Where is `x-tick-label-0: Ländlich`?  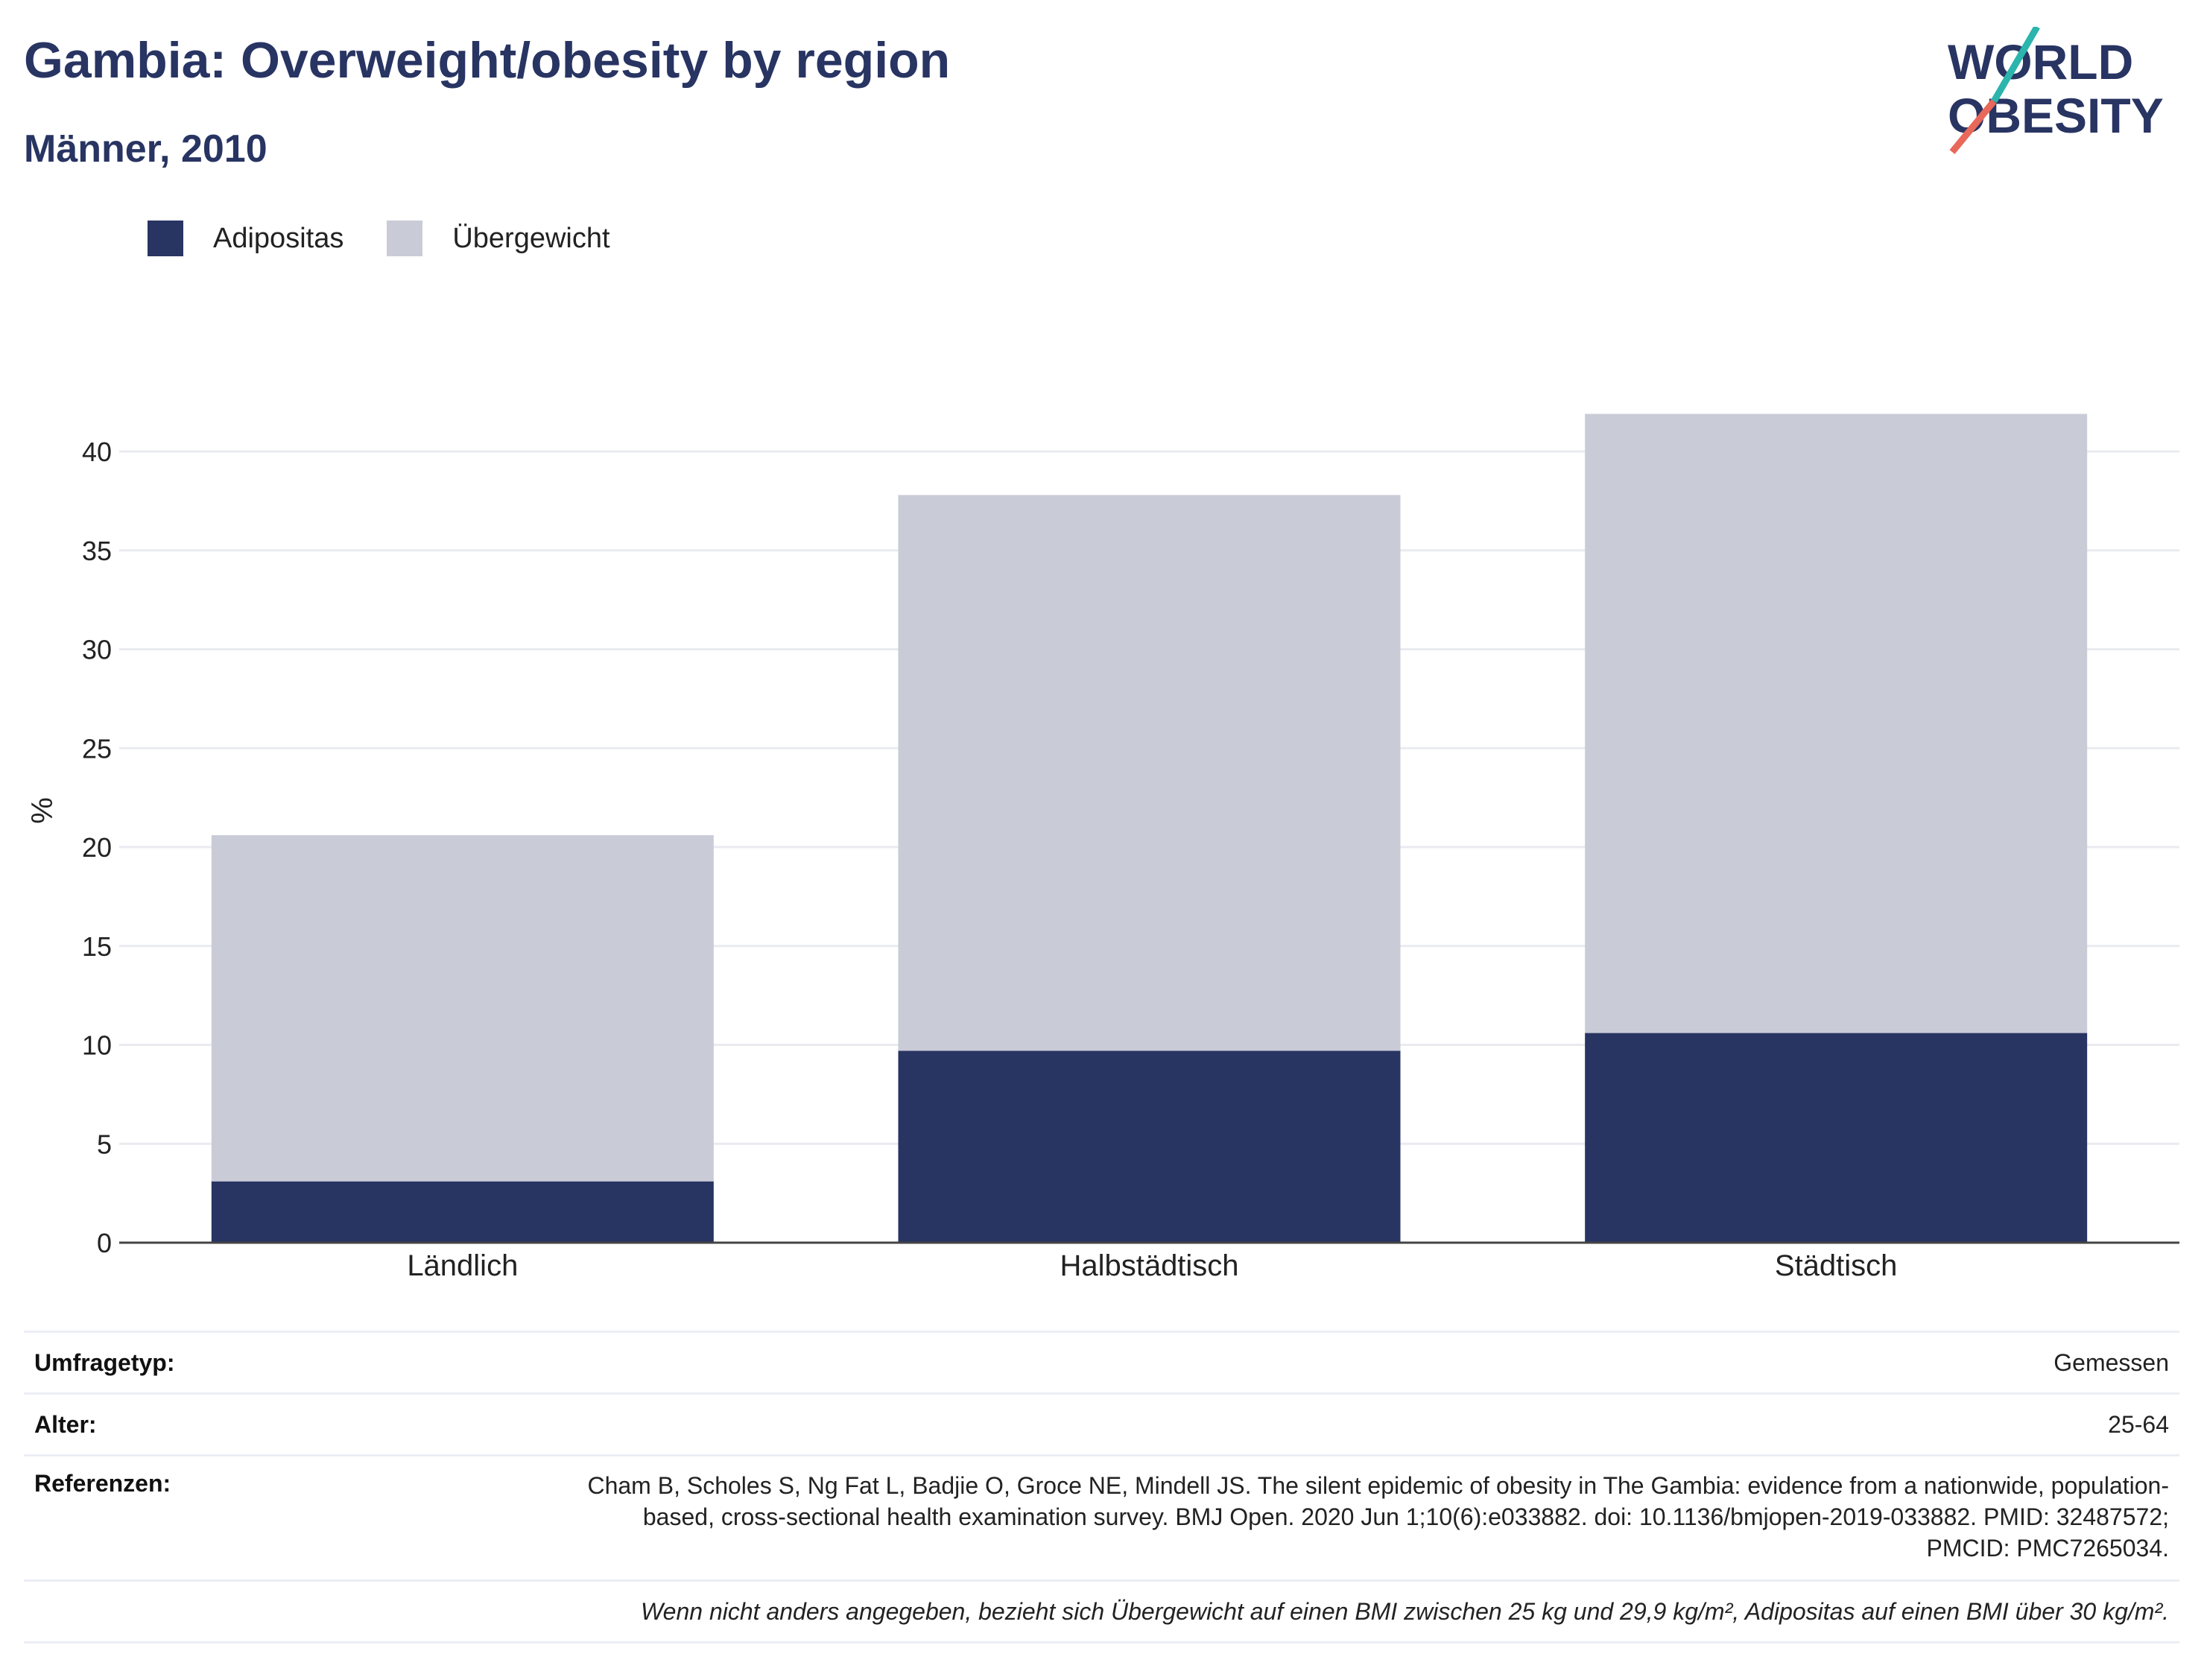 x-tick-label-0: Ländlich is located at coordinates (462, 1265).